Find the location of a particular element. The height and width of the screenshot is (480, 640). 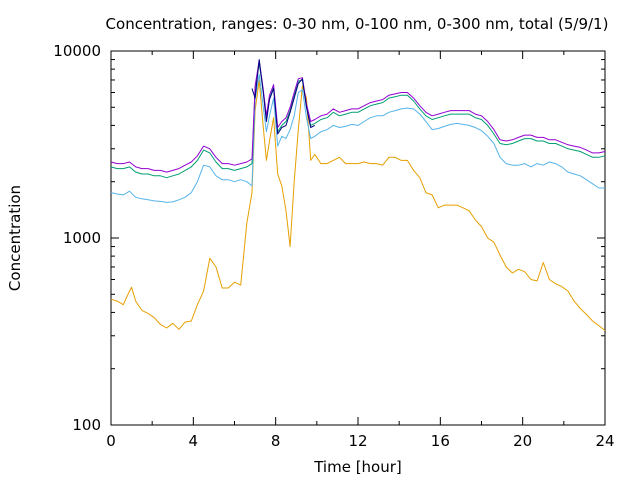

x-tick-label: 12 is located at coordinates (357, 441).